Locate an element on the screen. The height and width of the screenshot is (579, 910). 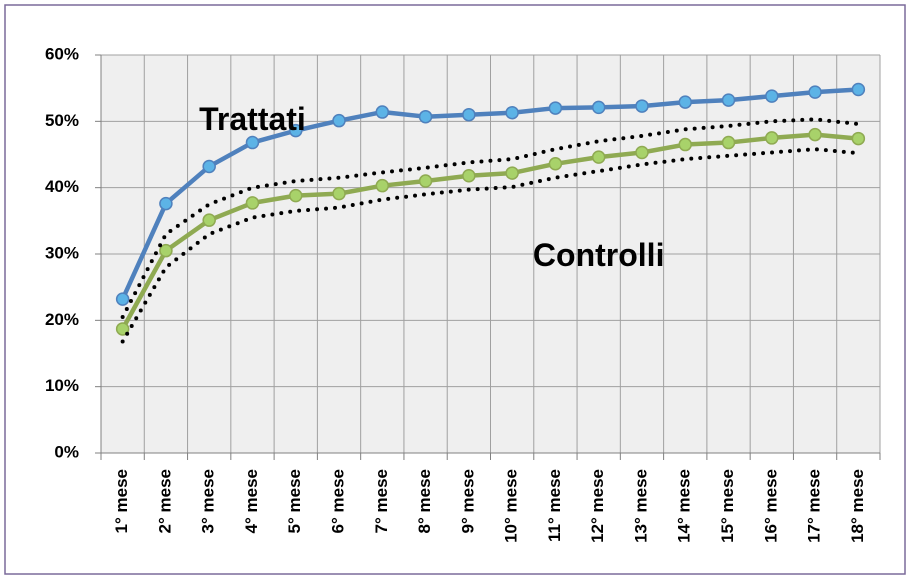
x-tick-label: 3° mese is located at coordinates (208, 501).